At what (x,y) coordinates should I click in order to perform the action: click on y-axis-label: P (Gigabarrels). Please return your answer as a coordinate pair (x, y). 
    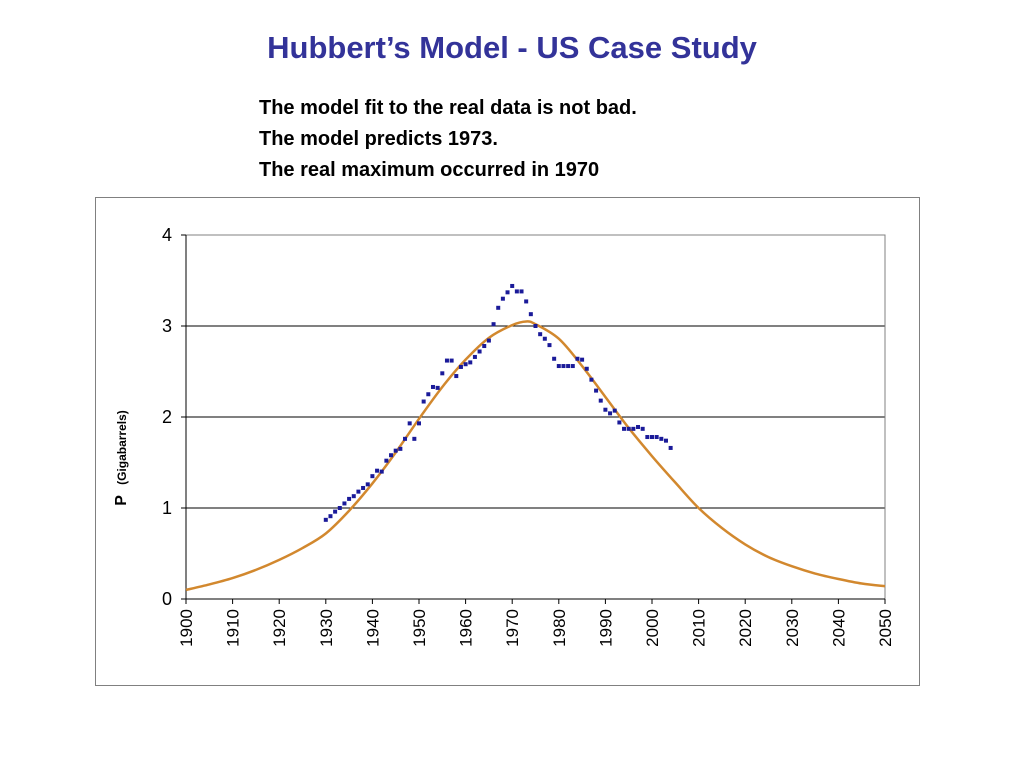
    Looking at the image, I should click on (121, 458).